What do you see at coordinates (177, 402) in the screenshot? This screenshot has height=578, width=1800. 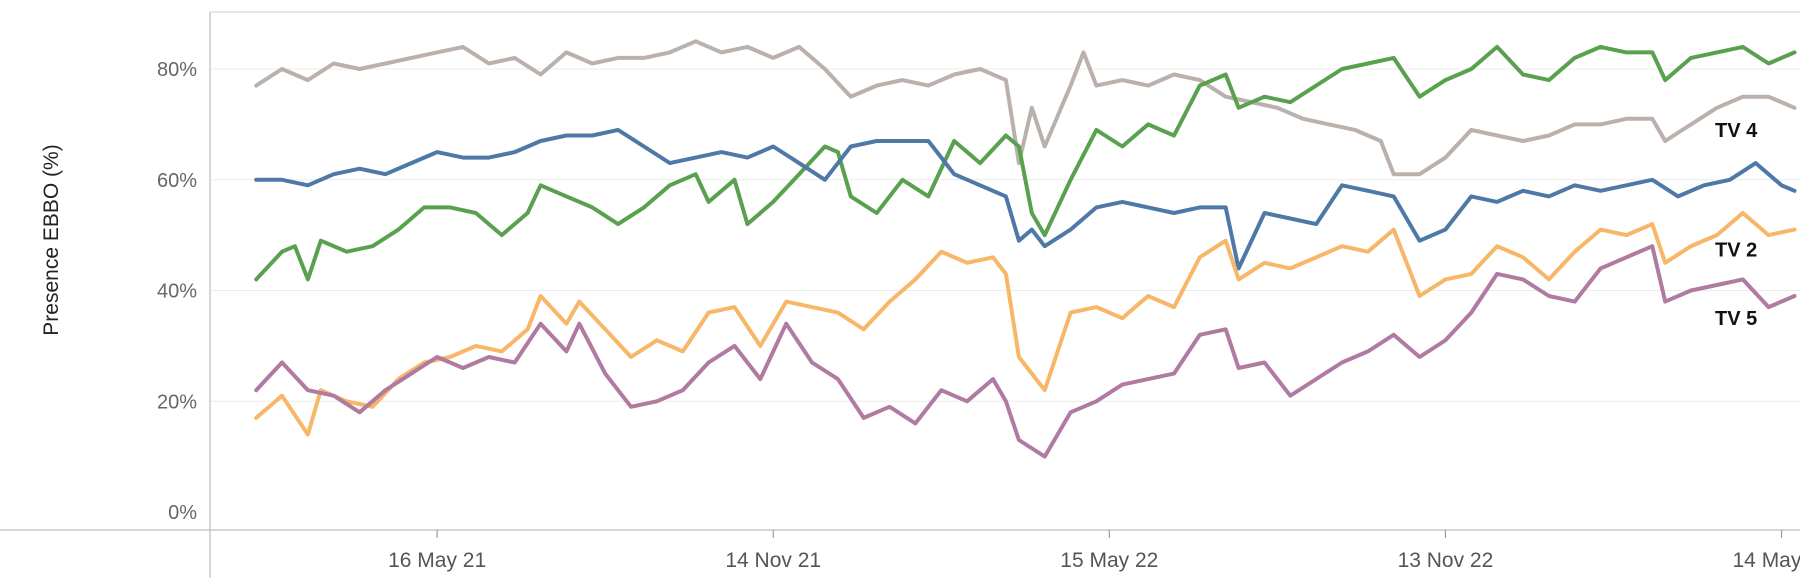 I see `y-tick-label: 20%` at bounding box center [177, 402].